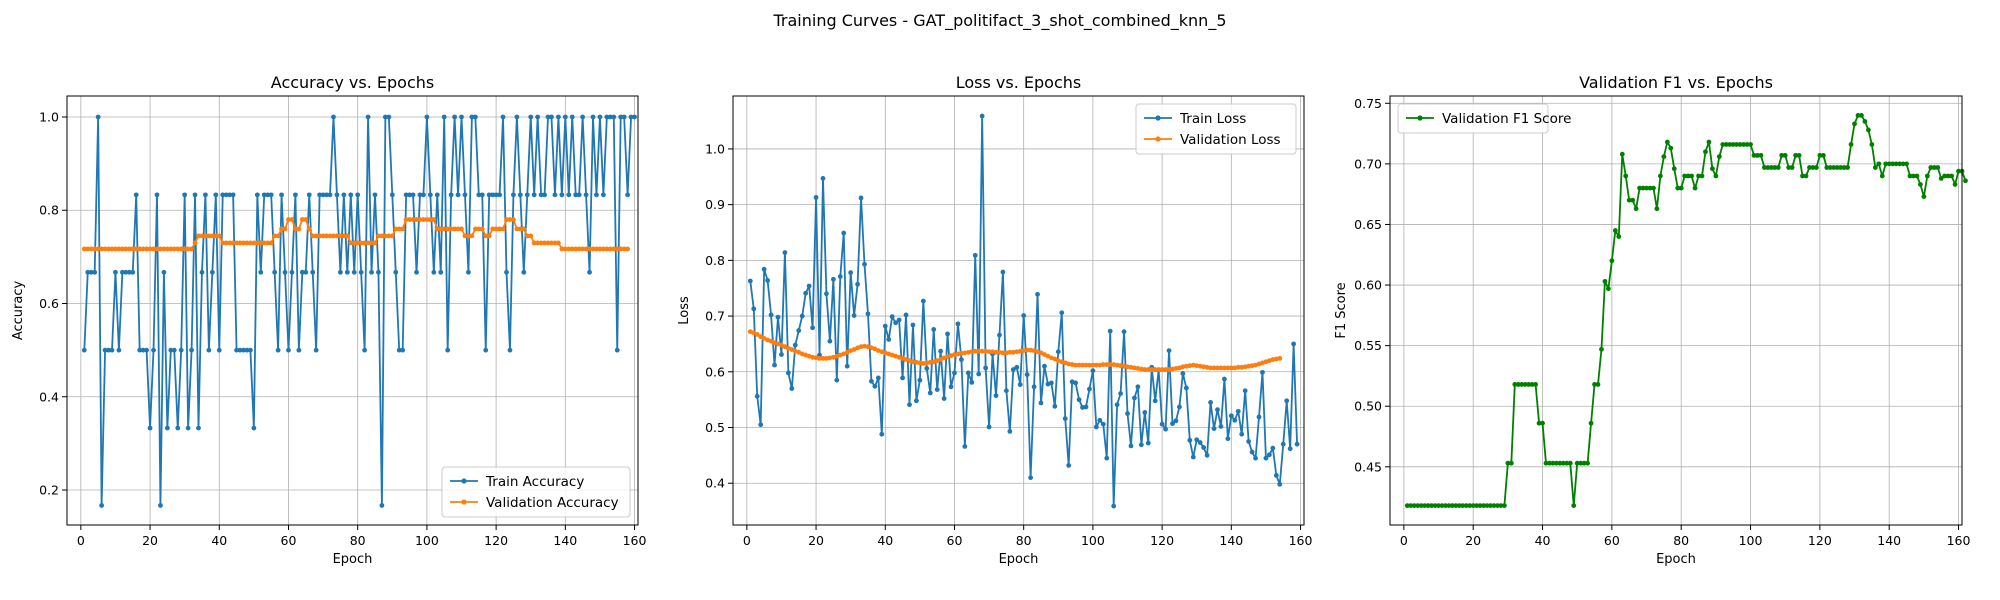 This screenshot has height=600, width=2000. What do you see at coordinates (1368, 163) in the screenshot?
I see `y-tick-label: 0.70` at bounding box center [1368, 163].